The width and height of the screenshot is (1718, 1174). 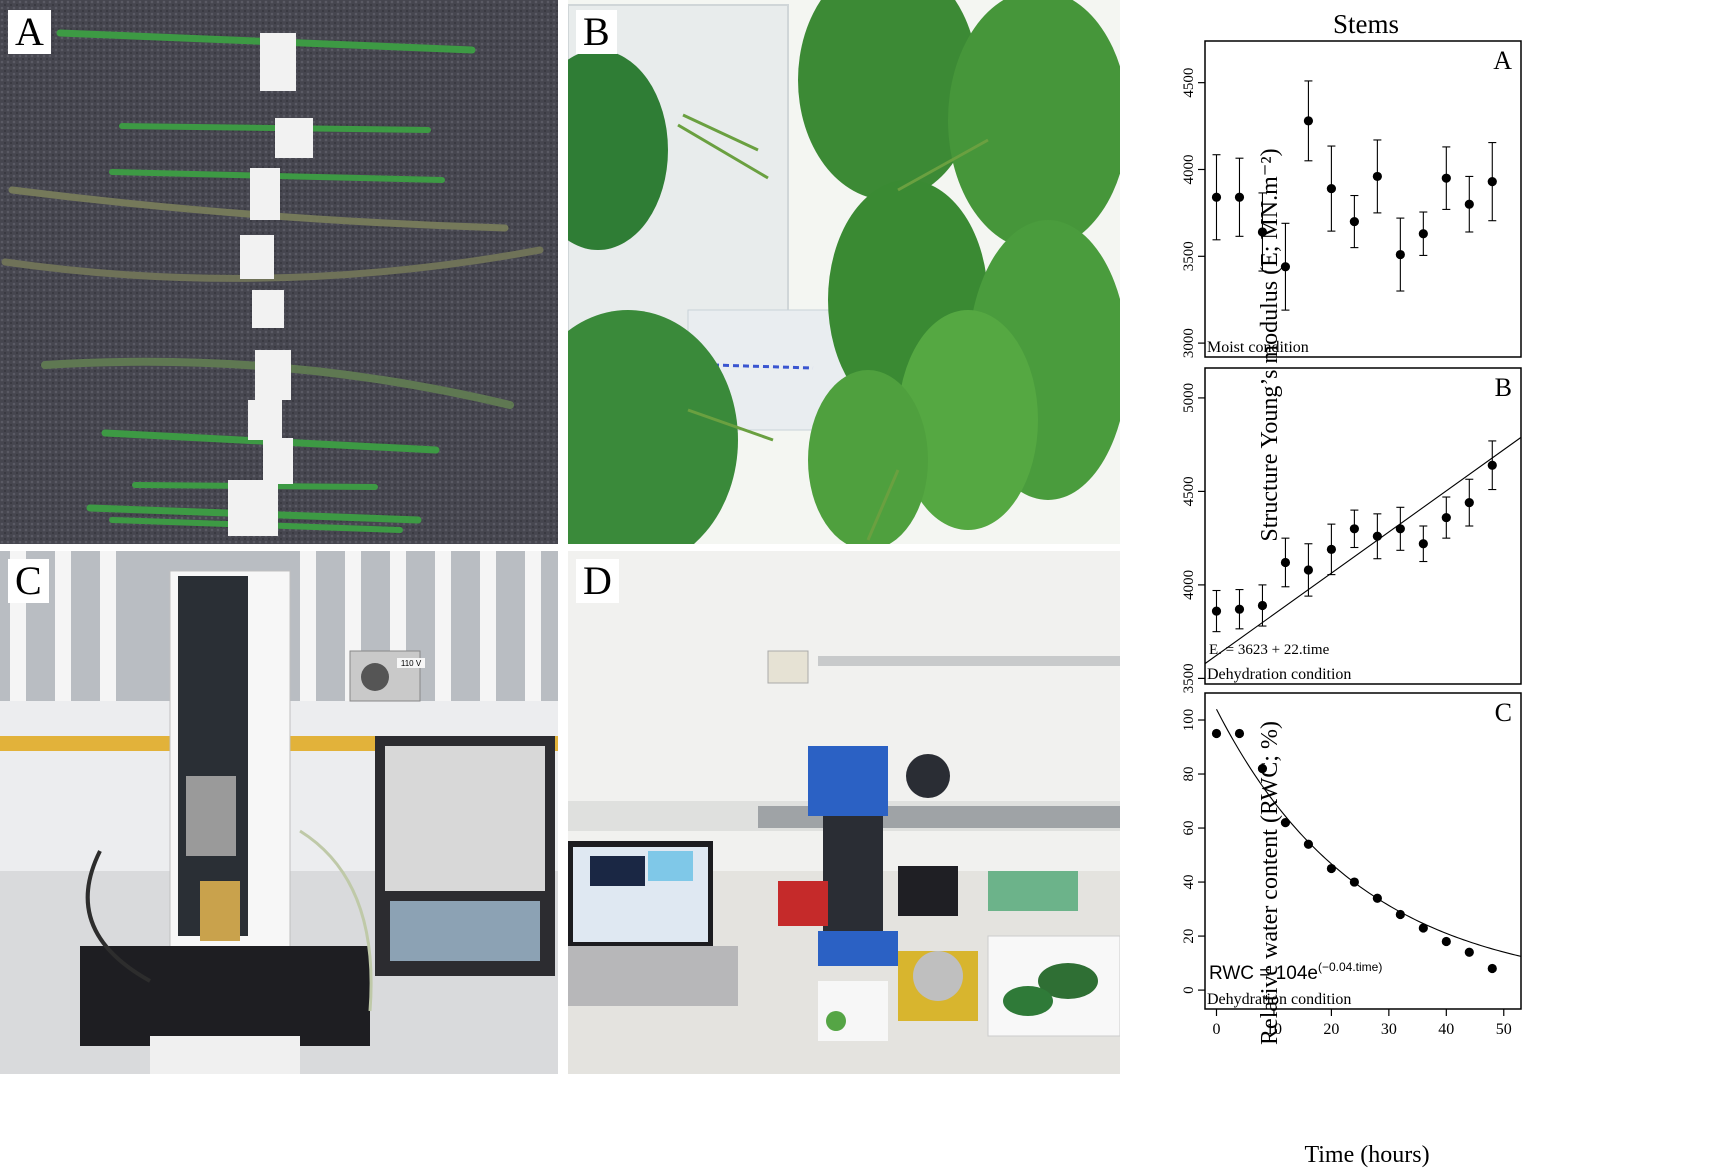 What do you see at coordinates (1369, 832) in the screenshot?
I see `exponential-fit-curve` at bounding box center [1369, 832].